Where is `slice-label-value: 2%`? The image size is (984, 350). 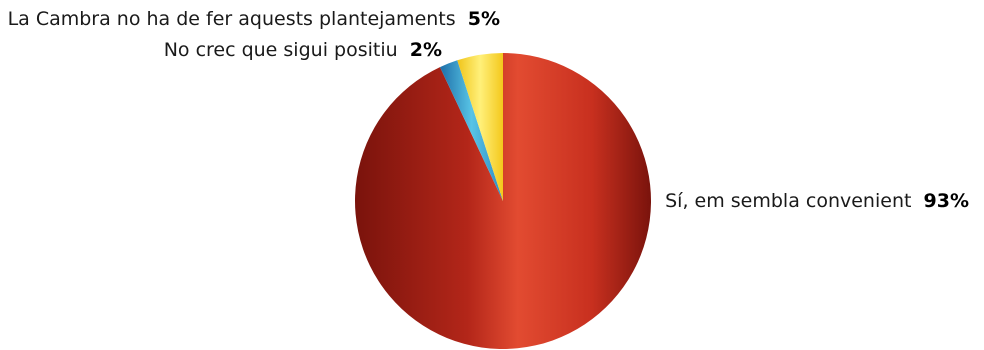
slice-label-value: 2% is located at coordinates (426, 50).